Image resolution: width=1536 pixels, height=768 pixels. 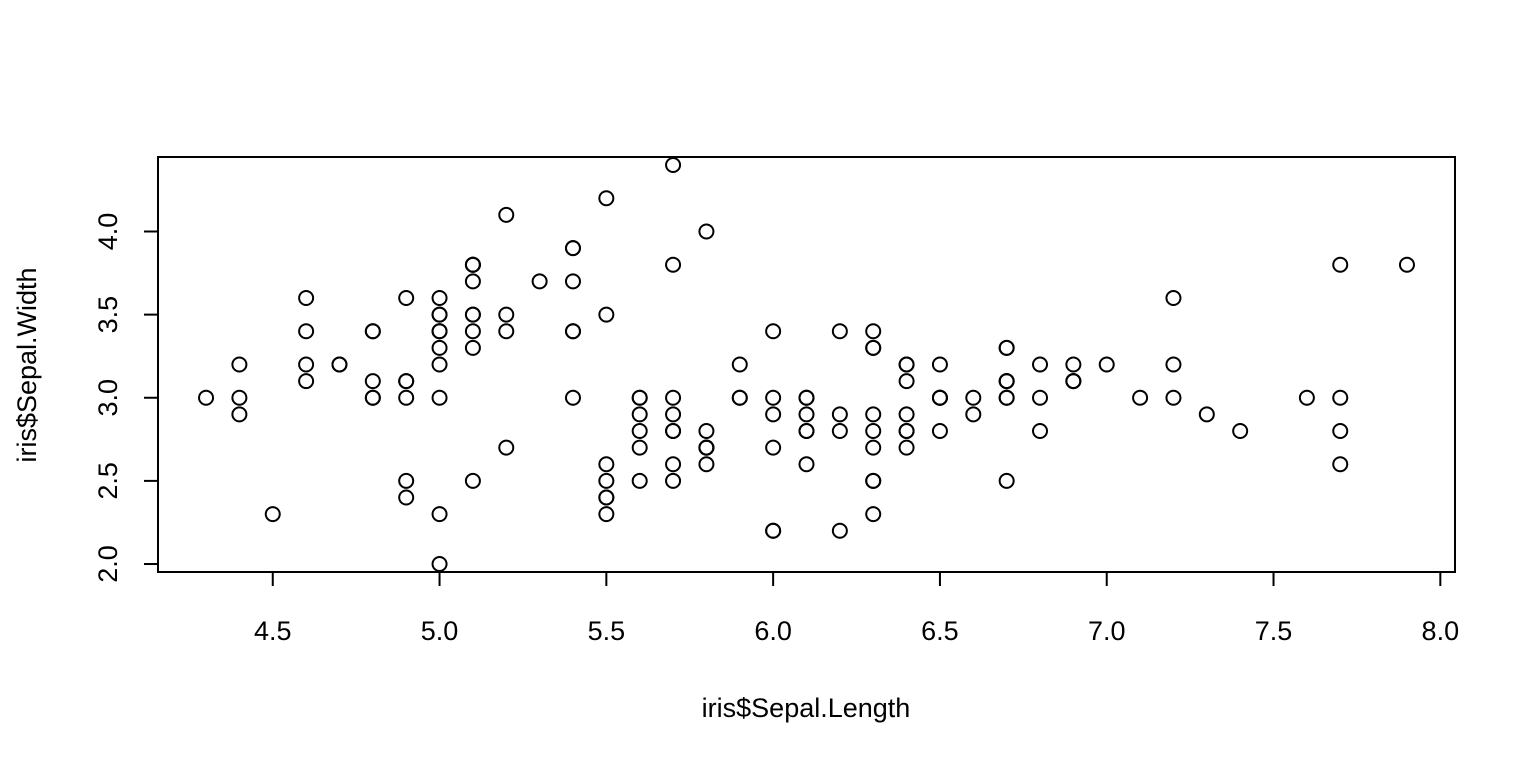 What do you see at coordinates (126, 398) in the screenshot?
I see `y-axis: 2.0 2.5 3.0 3.5 4.0` at bounding box center [126, 398].